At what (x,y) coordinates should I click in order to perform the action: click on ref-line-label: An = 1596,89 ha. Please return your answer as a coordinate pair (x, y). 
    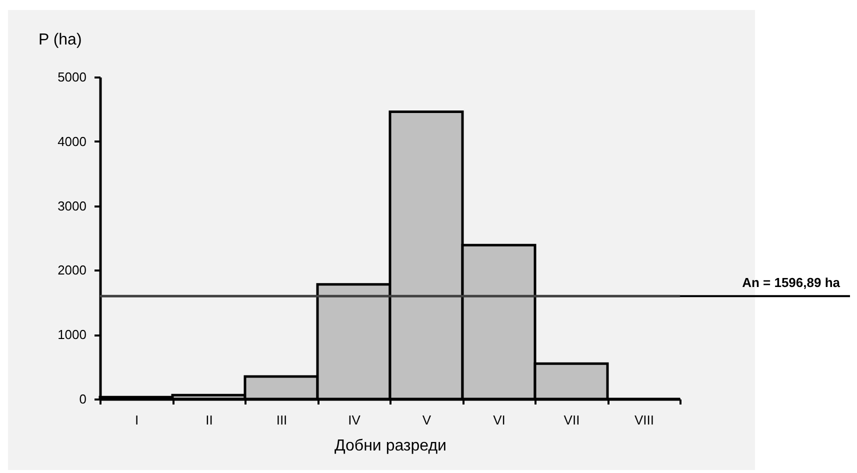
    Looking at the image, I should click on (791, 282).